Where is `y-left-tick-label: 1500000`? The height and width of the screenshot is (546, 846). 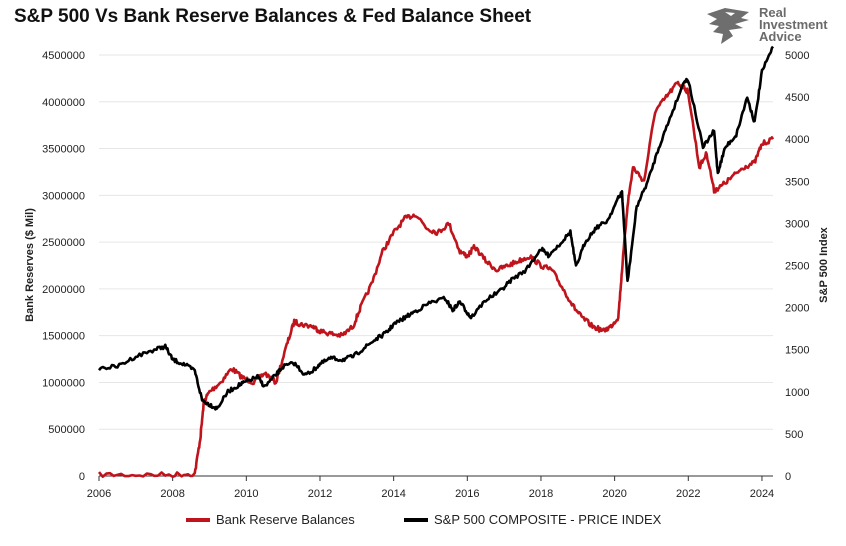 y-left-tick-label: 1500000 is located at coordinates (63, 337).